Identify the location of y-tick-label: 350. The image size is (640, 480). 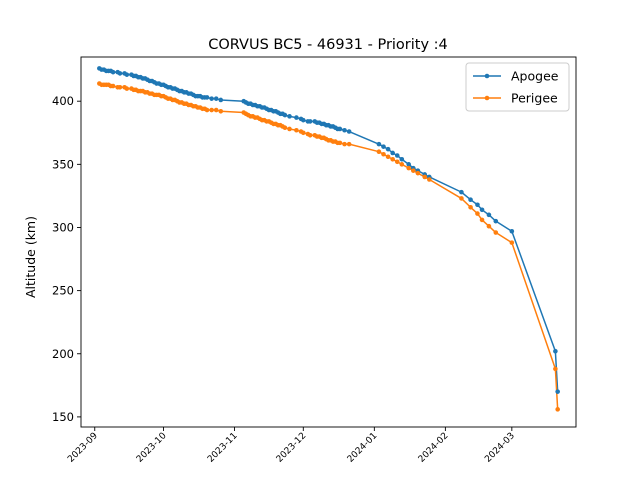
(63, 164).